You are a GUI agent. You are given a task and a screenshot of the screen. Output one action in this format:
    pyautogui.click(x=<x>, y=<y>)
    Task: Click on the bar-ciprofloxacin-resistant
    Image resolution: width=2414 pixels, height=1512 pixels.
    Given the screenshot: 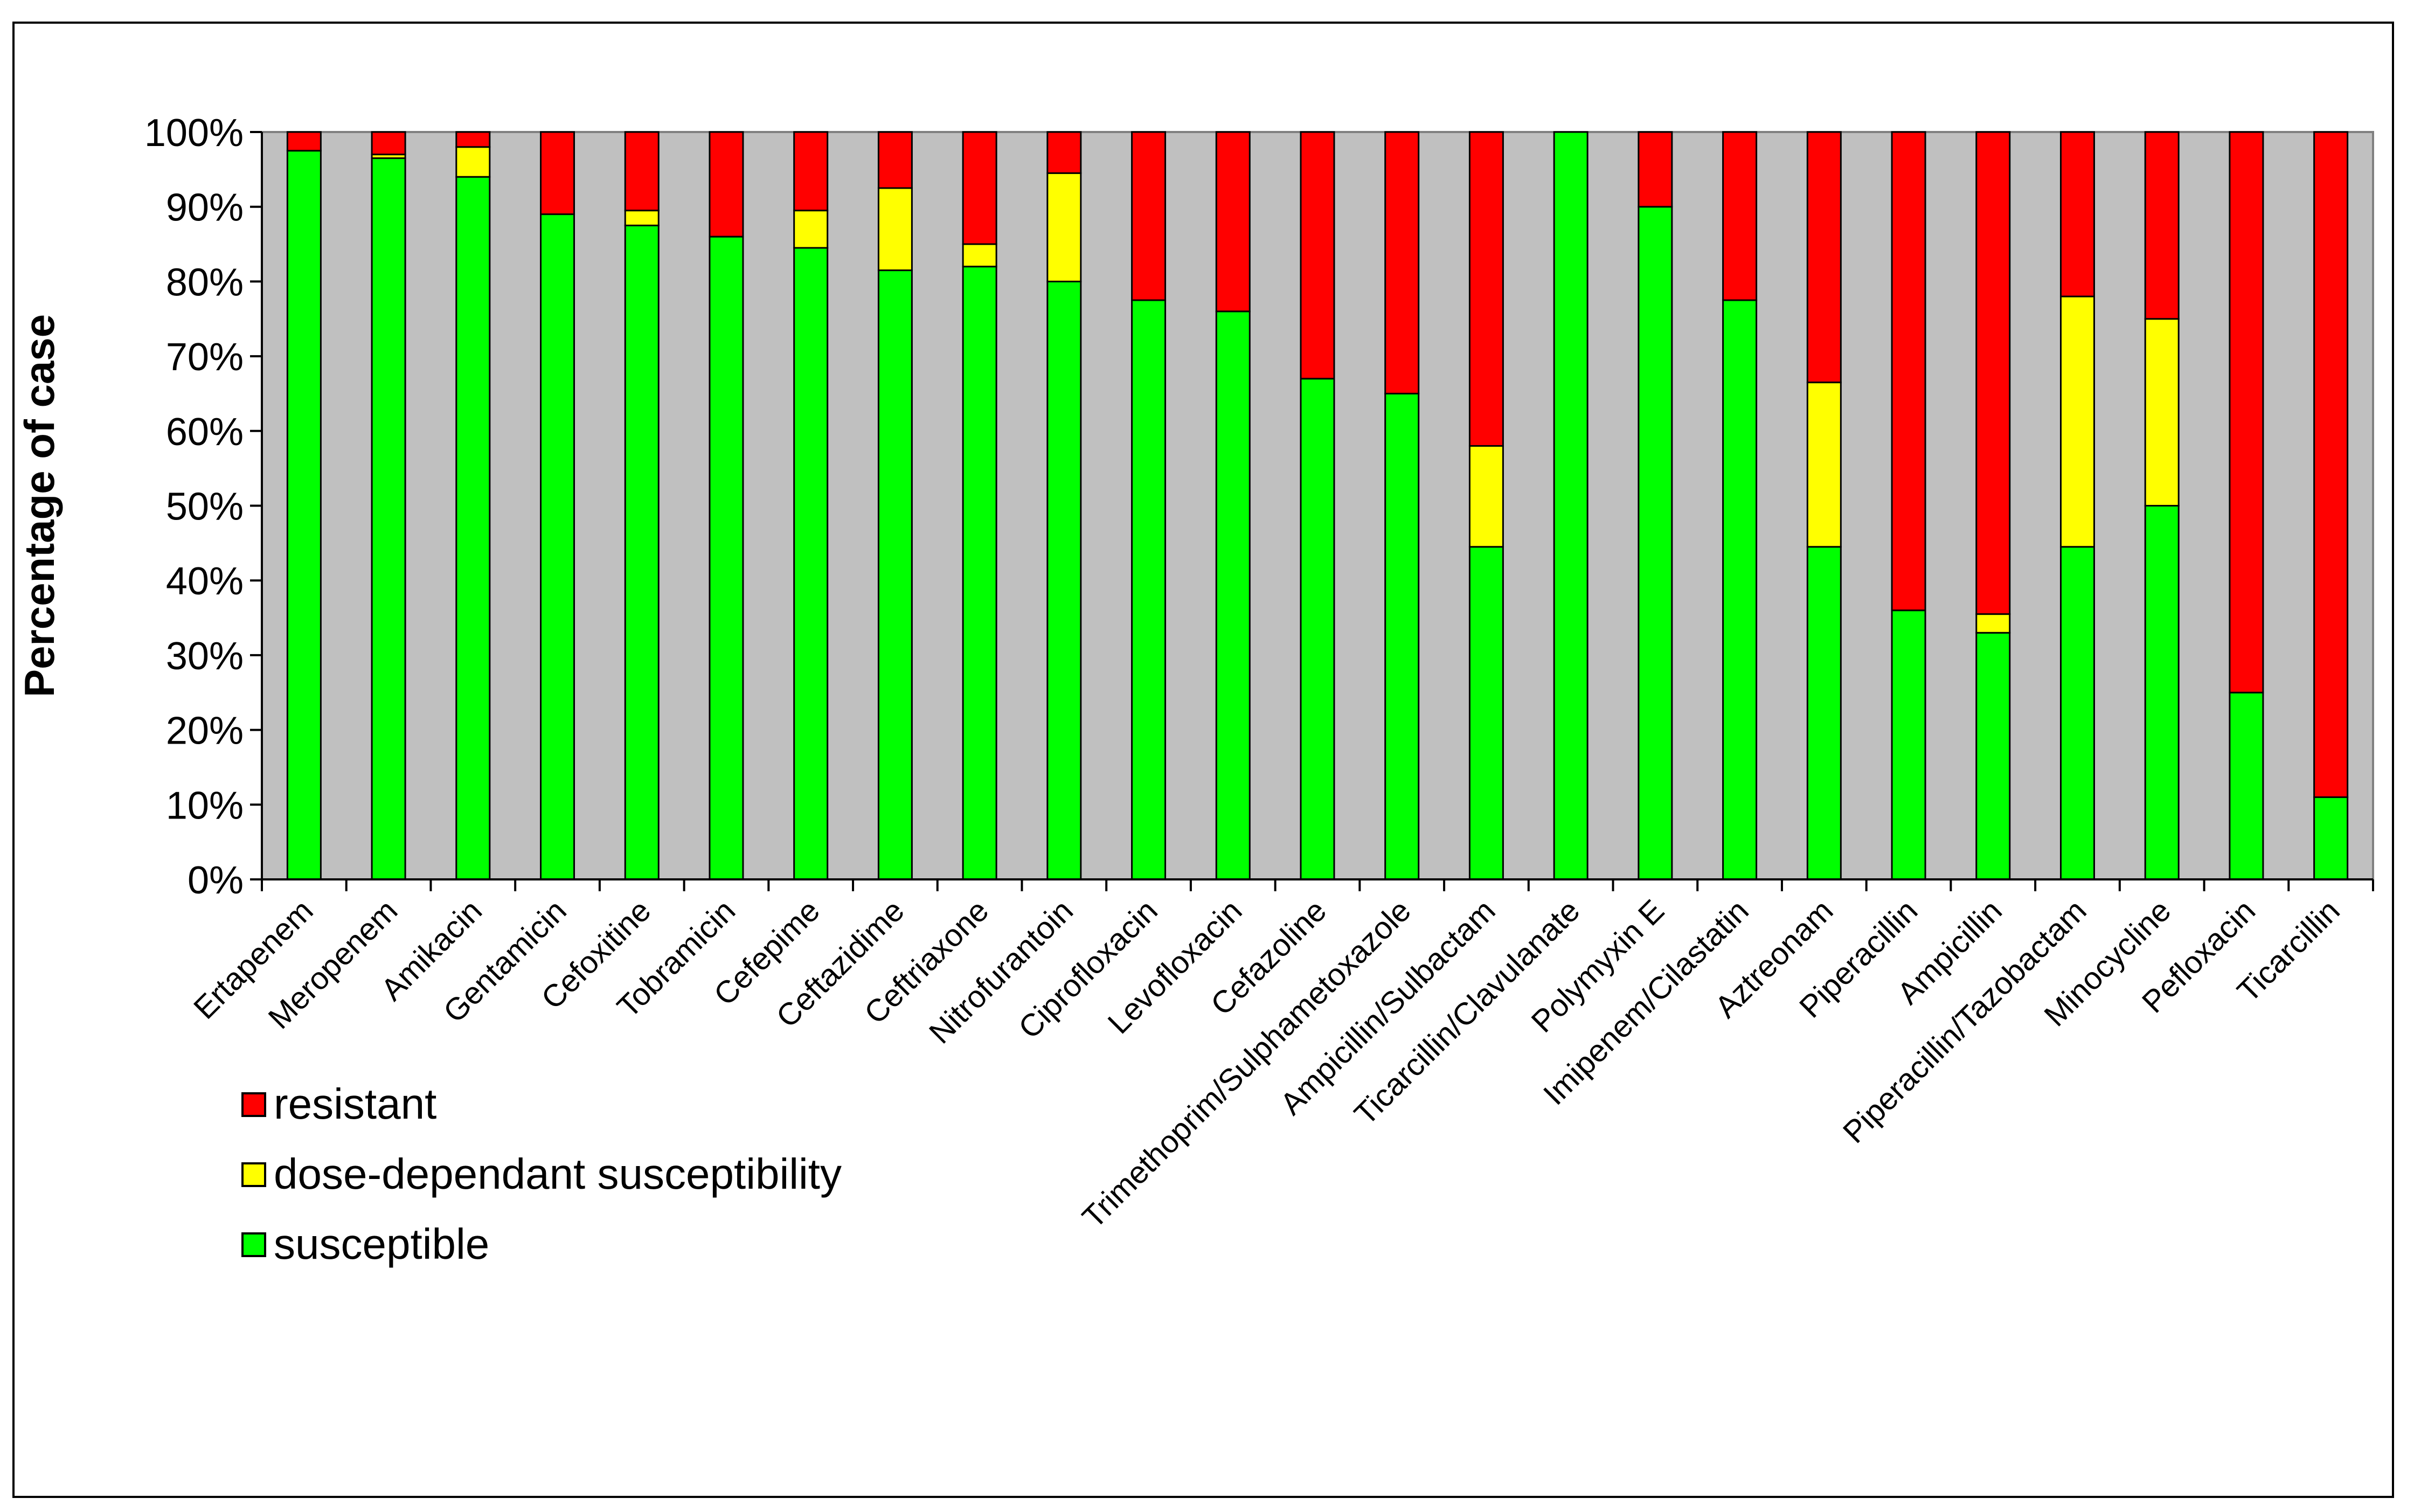 What is the action you would take?
    pyautogui.click(x=1149, y=216)
    